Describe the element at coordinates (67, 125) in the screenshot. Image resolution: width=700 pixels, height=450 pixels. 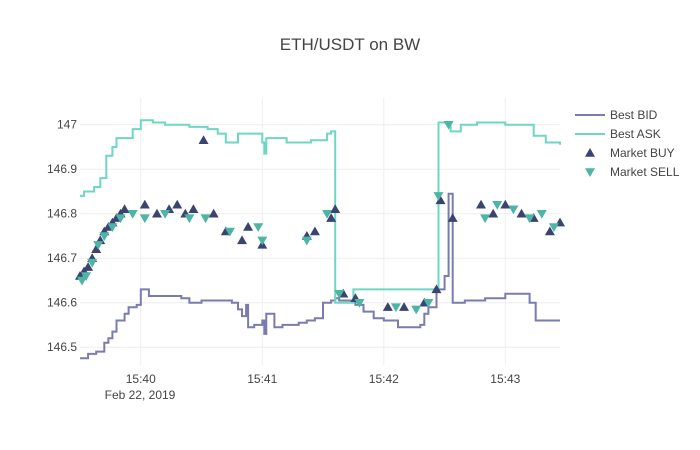
I see `y-tick-label: 147` at that location.